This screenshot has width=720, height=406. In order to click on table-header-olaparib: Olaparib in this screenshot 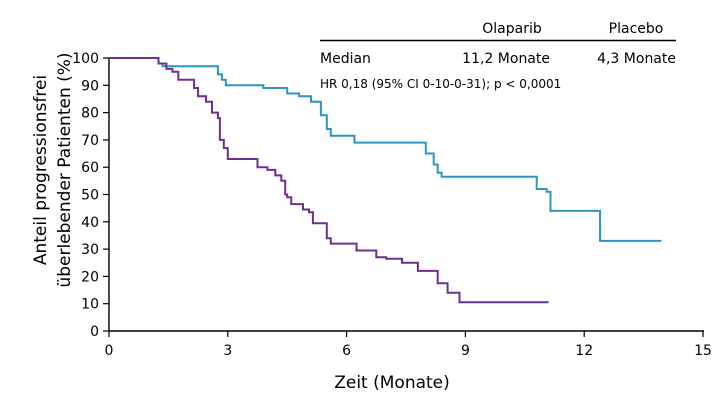, I will do `click(512, 29)`.